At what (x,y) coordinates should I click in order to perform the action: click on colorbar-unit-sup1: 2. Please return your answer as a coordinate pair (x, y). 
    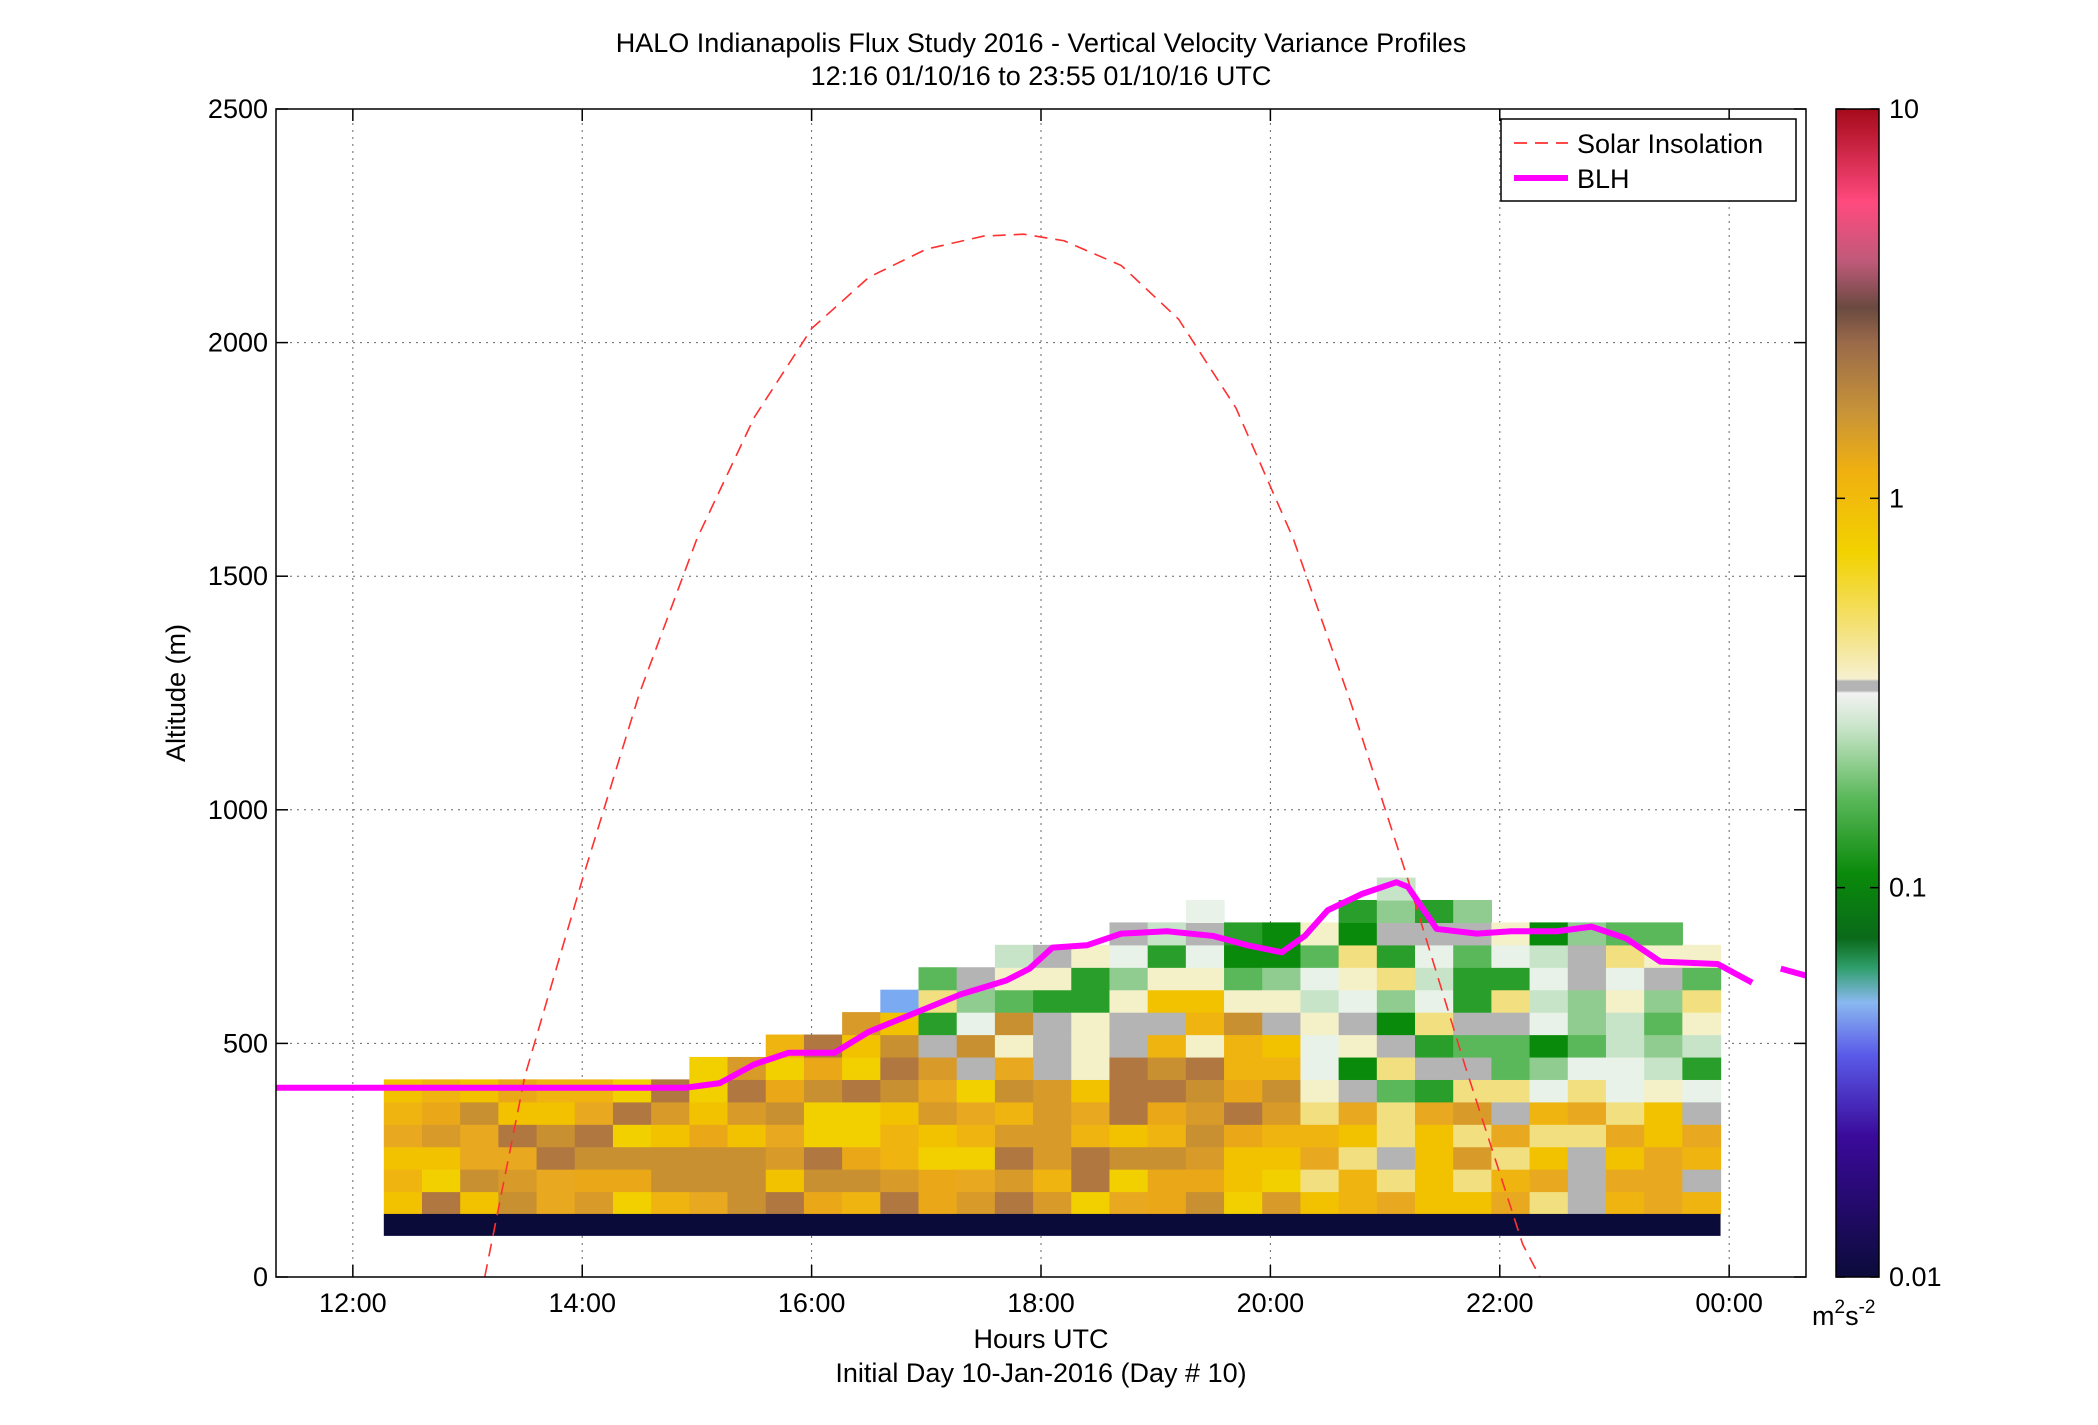
    Looking at the image, I should click on (1840, 1307).